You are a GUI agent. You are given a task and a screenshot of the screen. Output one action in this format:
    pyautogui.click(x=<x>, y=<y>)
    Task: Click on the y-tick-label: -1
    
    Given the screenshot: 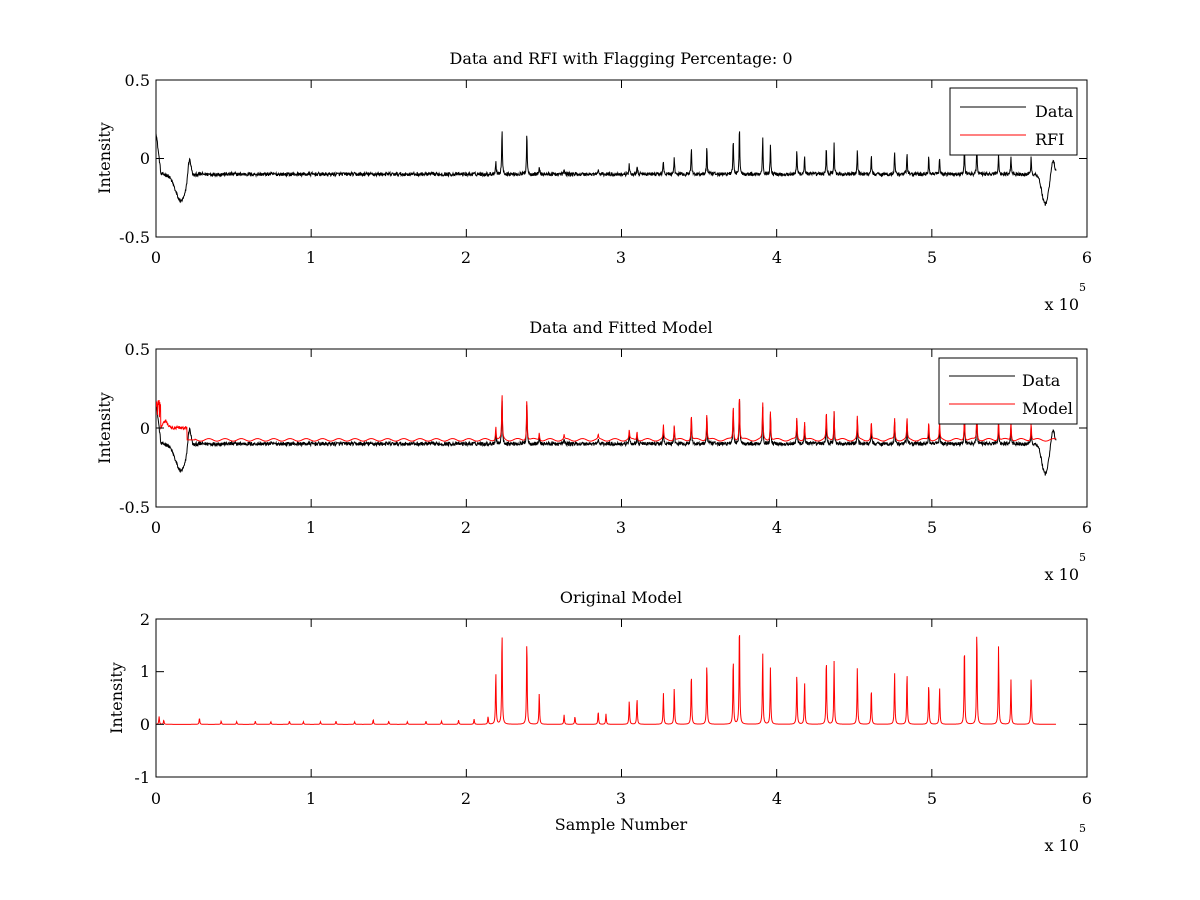 What is the action you would take?
    pyautogui.click(x=142, y=777)
    